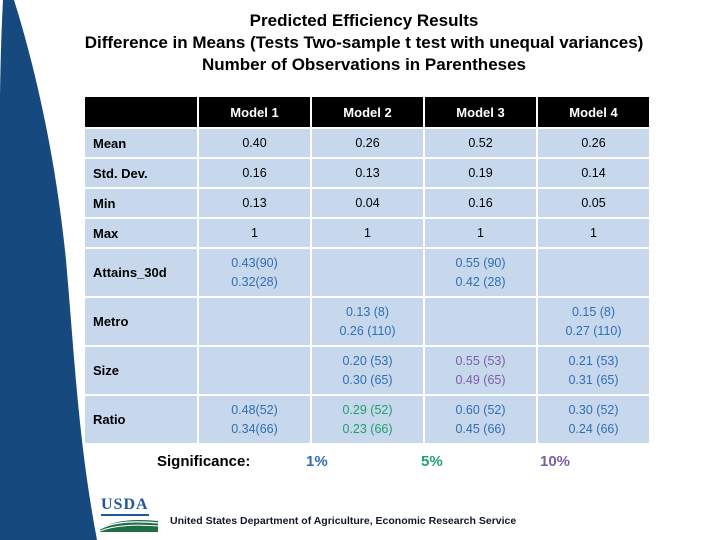 Image resolution: width=720 pixels, height=540 pixels. I want to click on value-cell: 0.60 (52) 0.45 (66), so click(480, 419).